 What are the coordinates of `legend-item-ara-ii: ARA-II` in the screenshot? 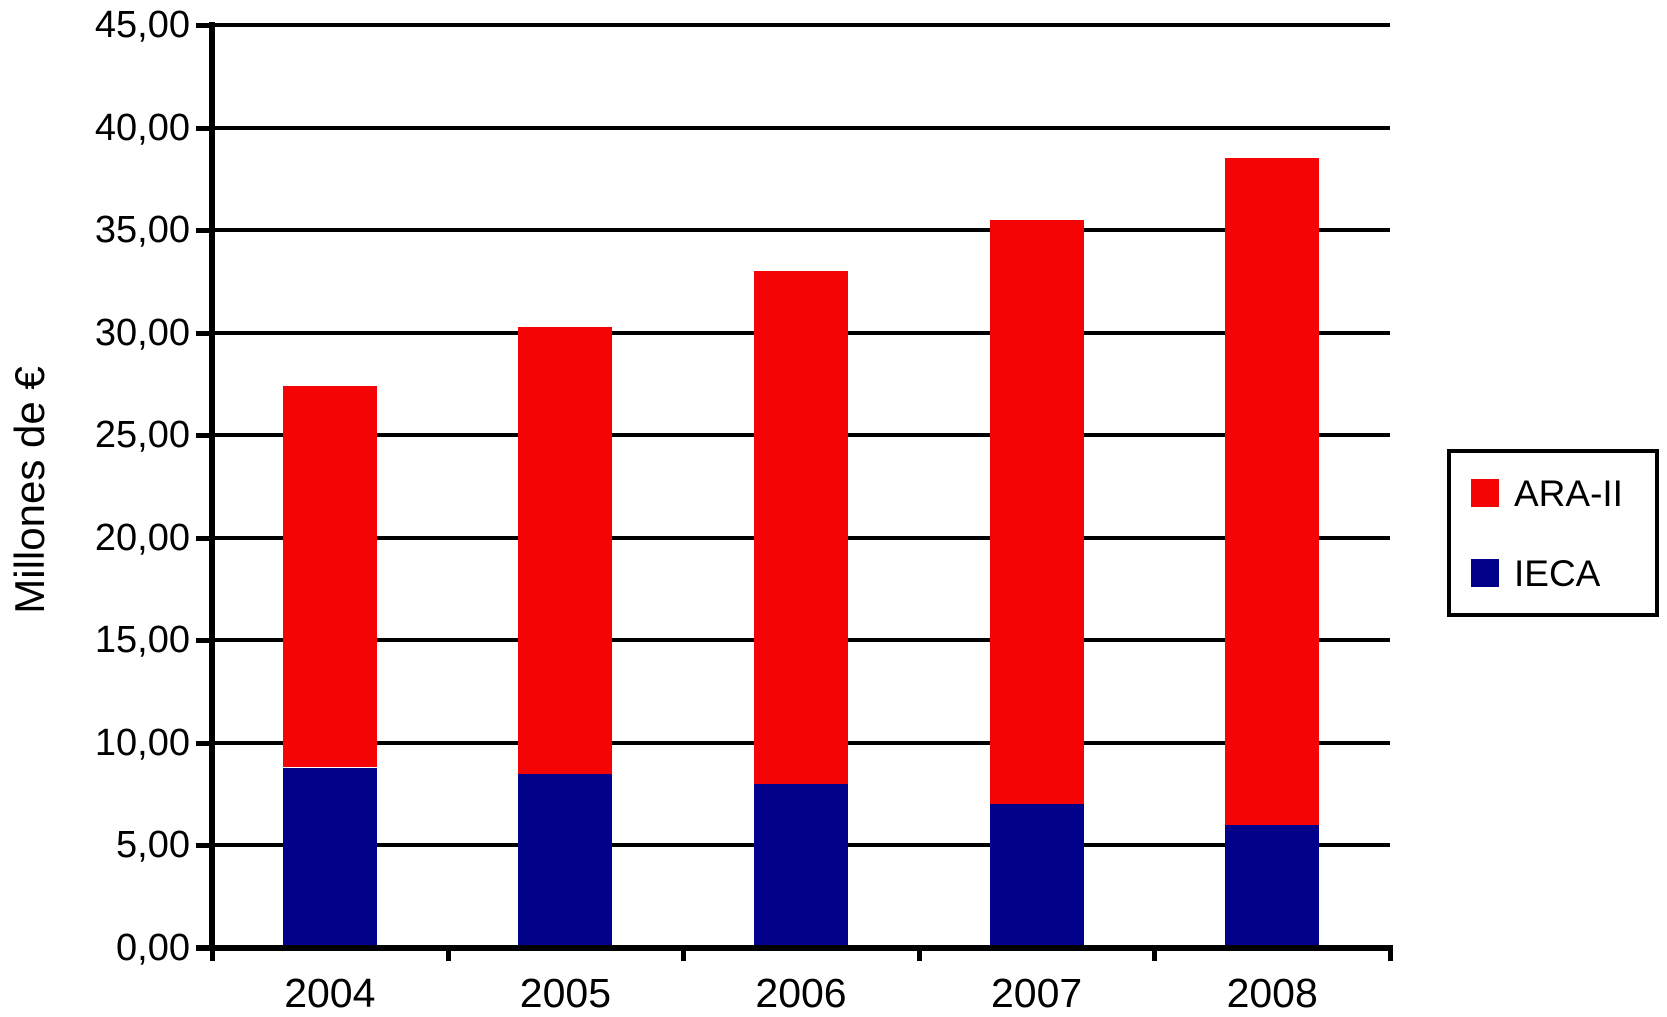 It's located at (1563, 493).